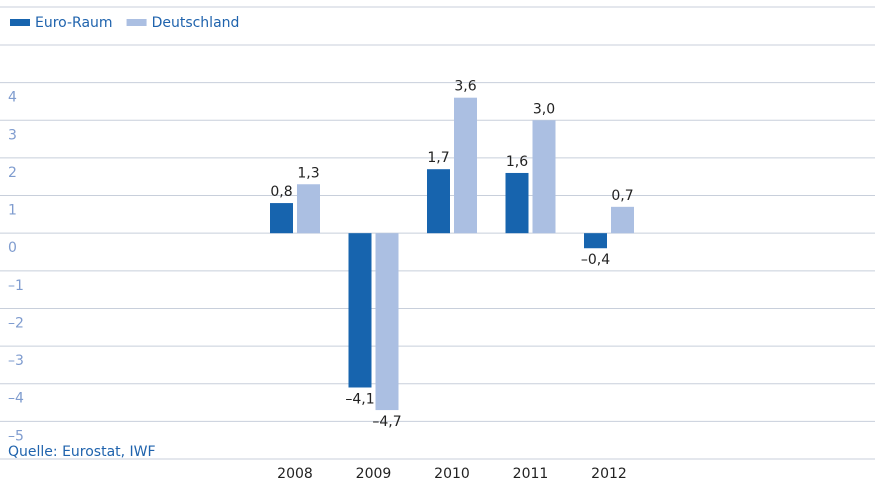  Describe the element at coordinates (595, 260) in the screenshot. I see `data-label: –0,4` at that location.